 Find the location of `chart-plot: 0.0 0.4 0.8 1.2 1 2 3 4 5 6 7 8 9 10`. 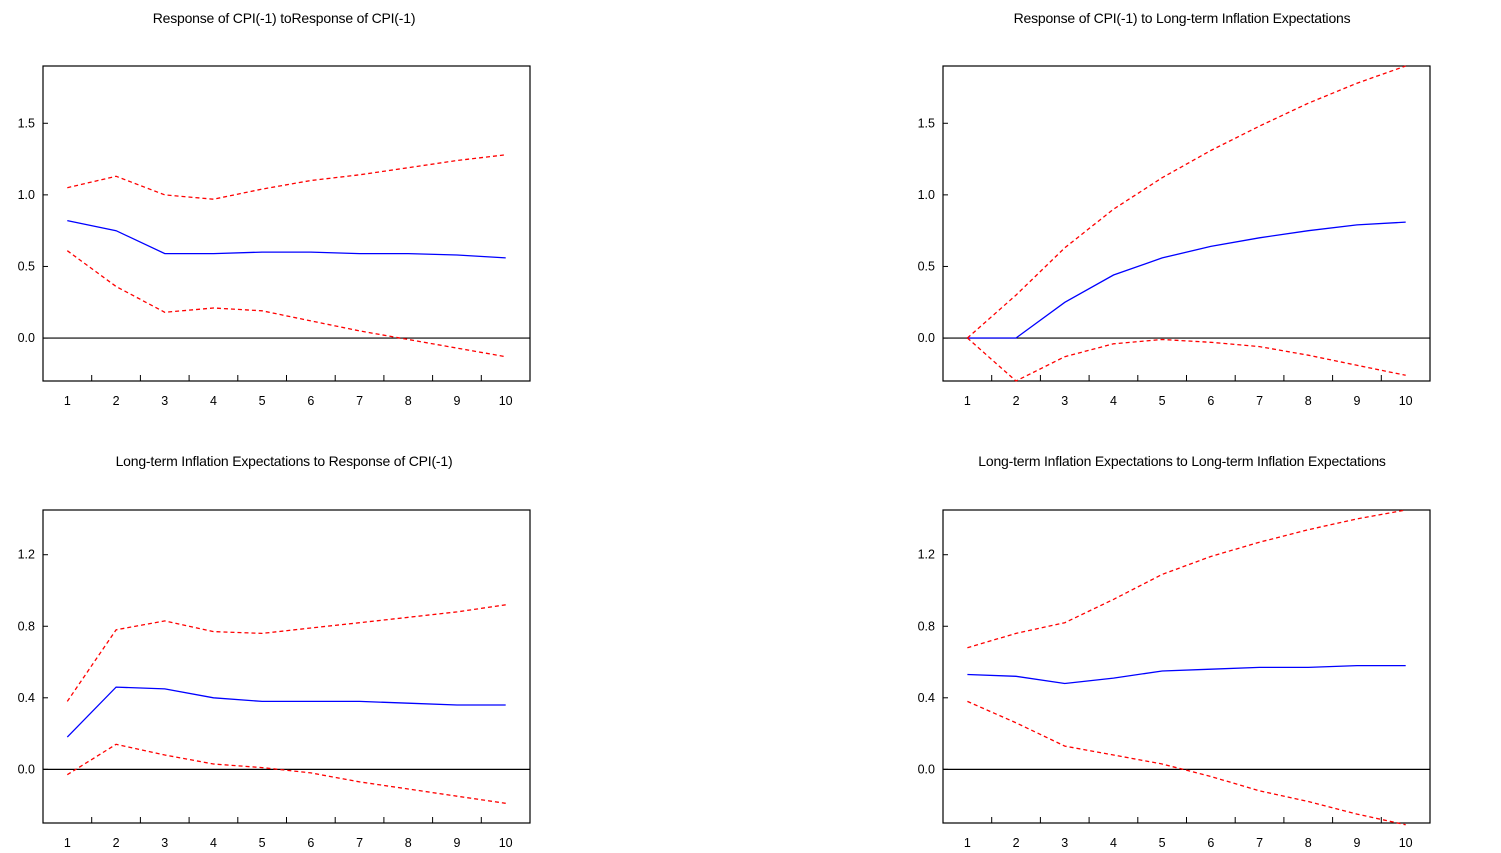

chart-plot: 0.0 0.4 0.8 1.2 1 2 3 4 5 6 7 8 9 10 is located at coordinates (274, 679).